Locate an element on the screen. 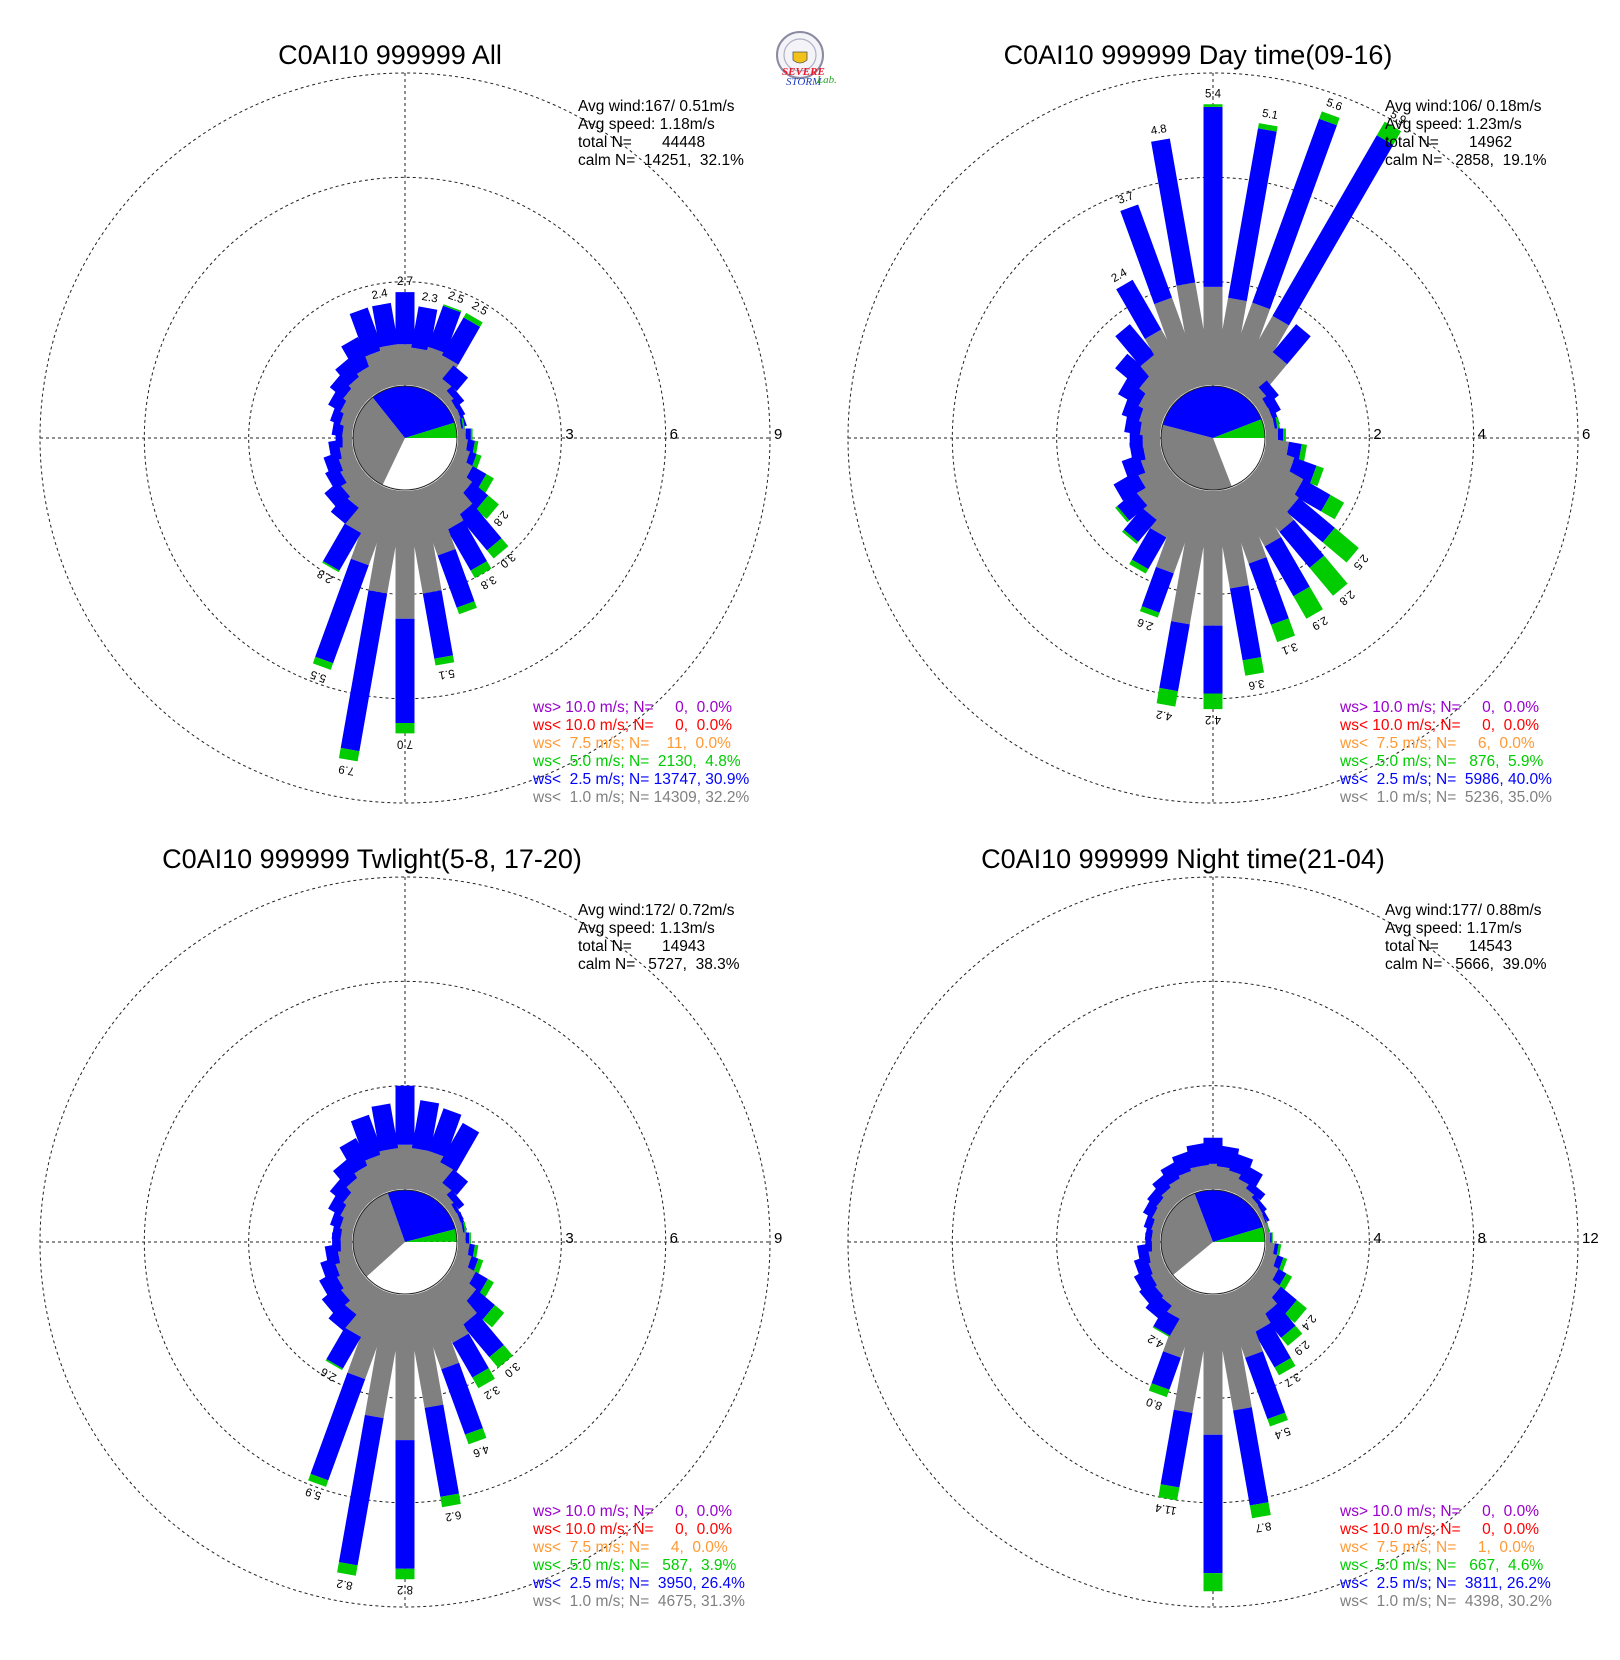 The height and width of the screenshot is (1660, 1620). ring-tick-label: 6 is located at coordinates (674, 434).